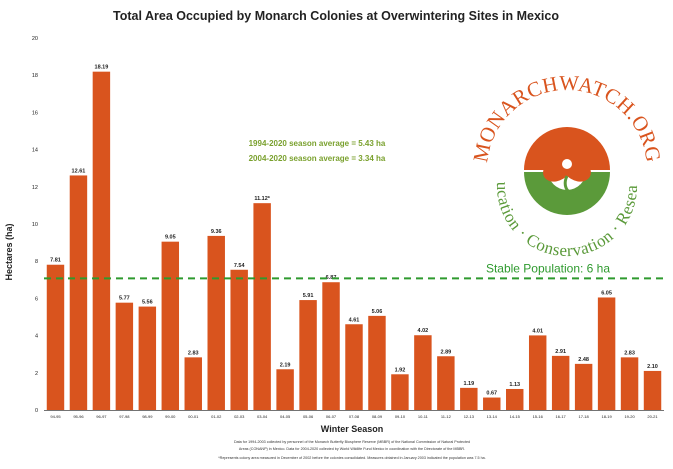 The height and width of the screenshot is (469, 673). I want to click on x-tick-label: 94-95, so click(55, 416).